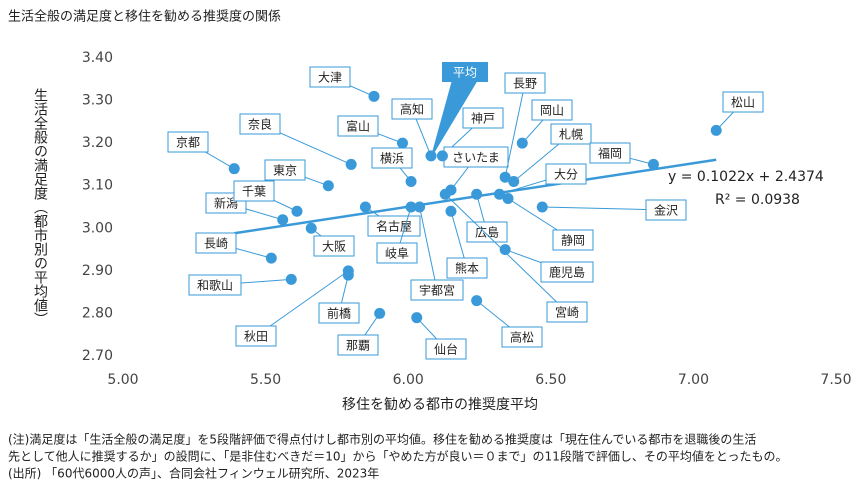  Describe the element at coordinates (412, 109) in the screenshot. I see `point-label: 高知` at that location.